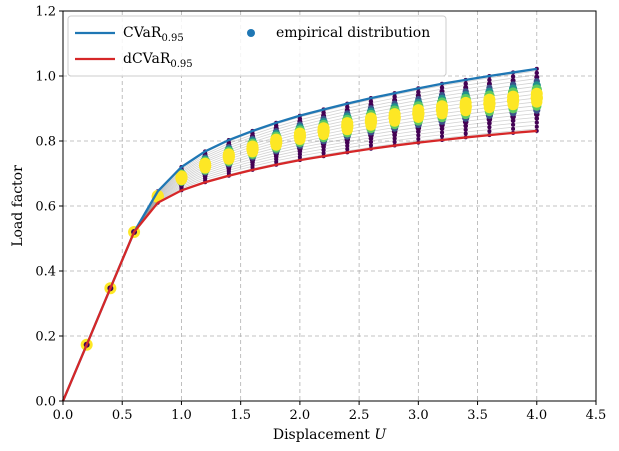 The image size is (619, 451). Describe the element at coordinates (477, 415) in the screenshot. I see `x-tick-label: 3.5` at that location.